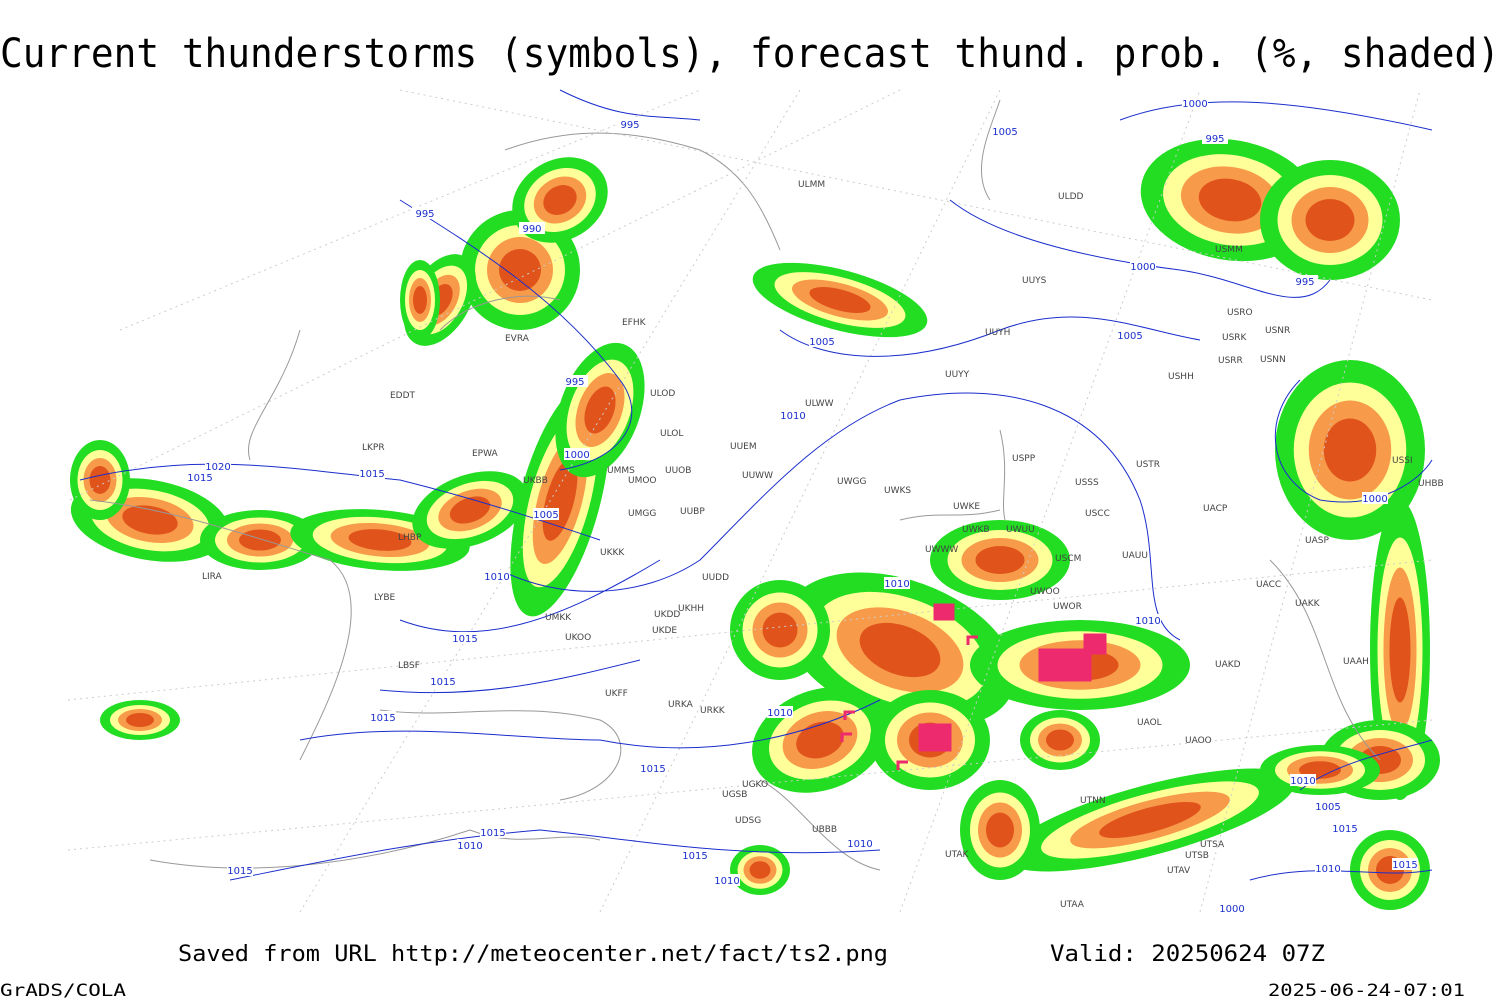 The image size is (1500, 1000). I want to click on station-label: UMOO, so click(642, 481).